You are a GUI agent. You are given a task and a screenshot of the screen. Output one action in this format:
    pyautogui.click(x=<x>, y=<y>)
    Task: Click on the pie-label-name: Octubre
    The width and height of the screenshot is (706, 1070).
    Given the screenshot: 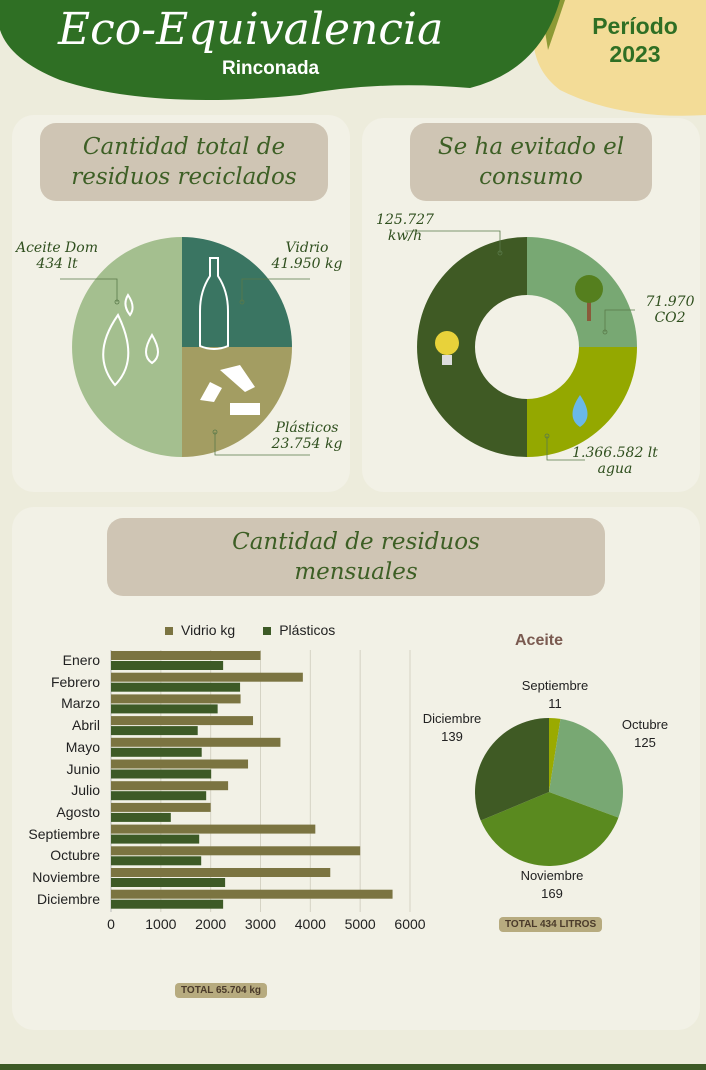 What is the action you would take?
    pyautogui.click(x=645, y=724)
    